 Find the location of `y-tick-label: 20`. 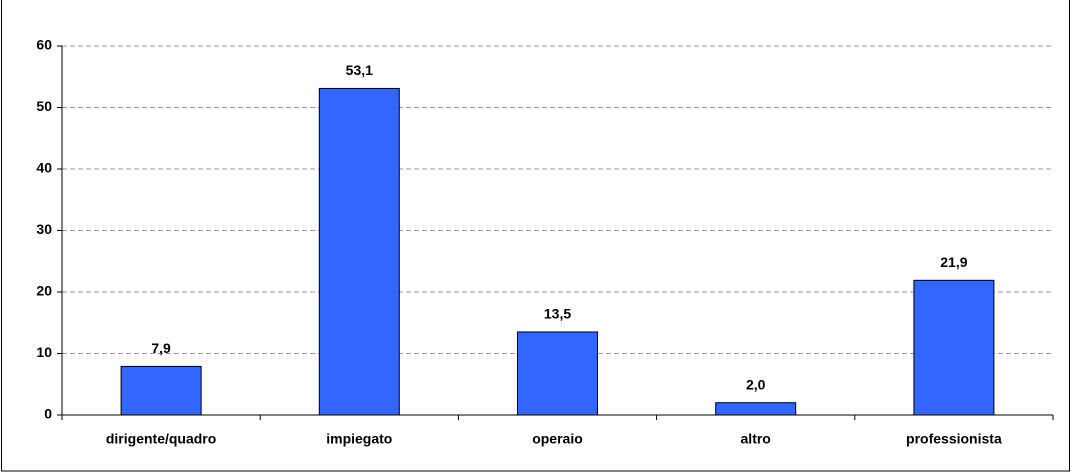

y-tick-label: 20 is located at coordinates (44, 291).